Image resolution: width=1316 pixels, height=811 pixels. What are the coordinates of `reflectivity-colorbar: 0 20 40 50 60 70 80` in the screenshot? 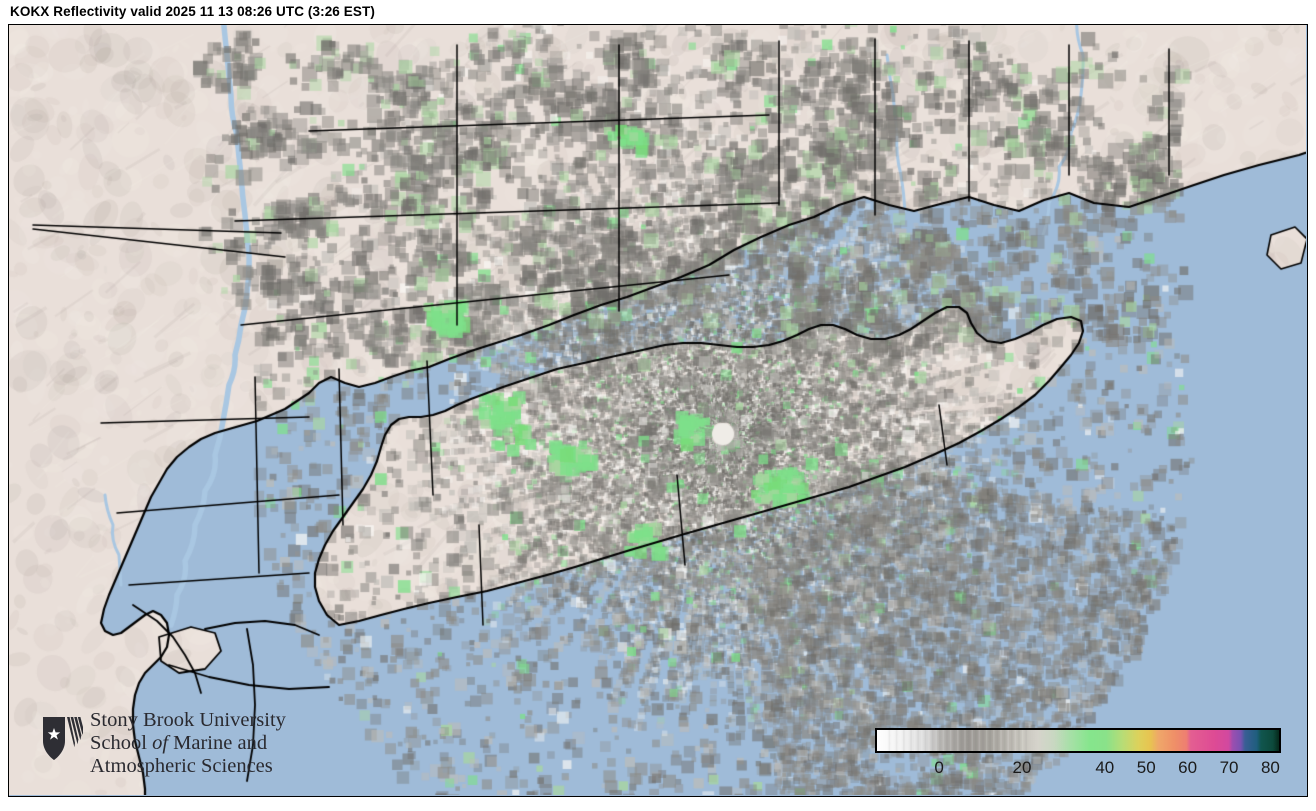 It's located at (1081, 759).